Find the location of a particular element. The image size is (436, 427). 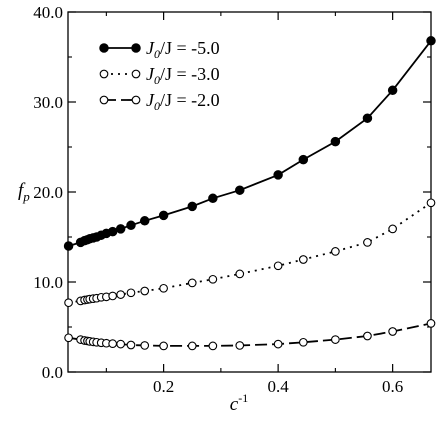

legend-item-2: J0/J = -2.0 is located at coordinates (159, 101).